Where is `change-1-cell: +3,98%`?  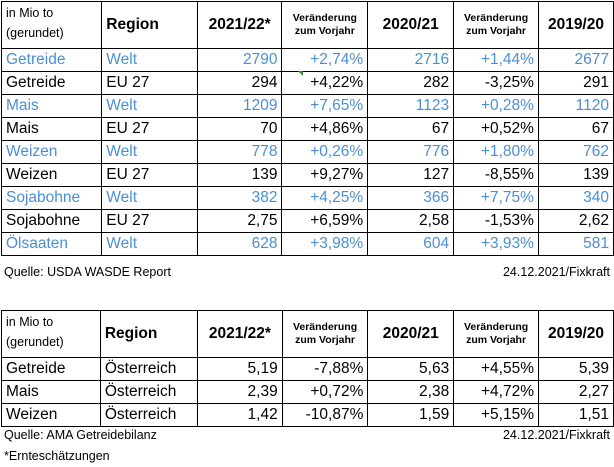 change-1-cell: +3,98% is located at coordinates (325, 244).